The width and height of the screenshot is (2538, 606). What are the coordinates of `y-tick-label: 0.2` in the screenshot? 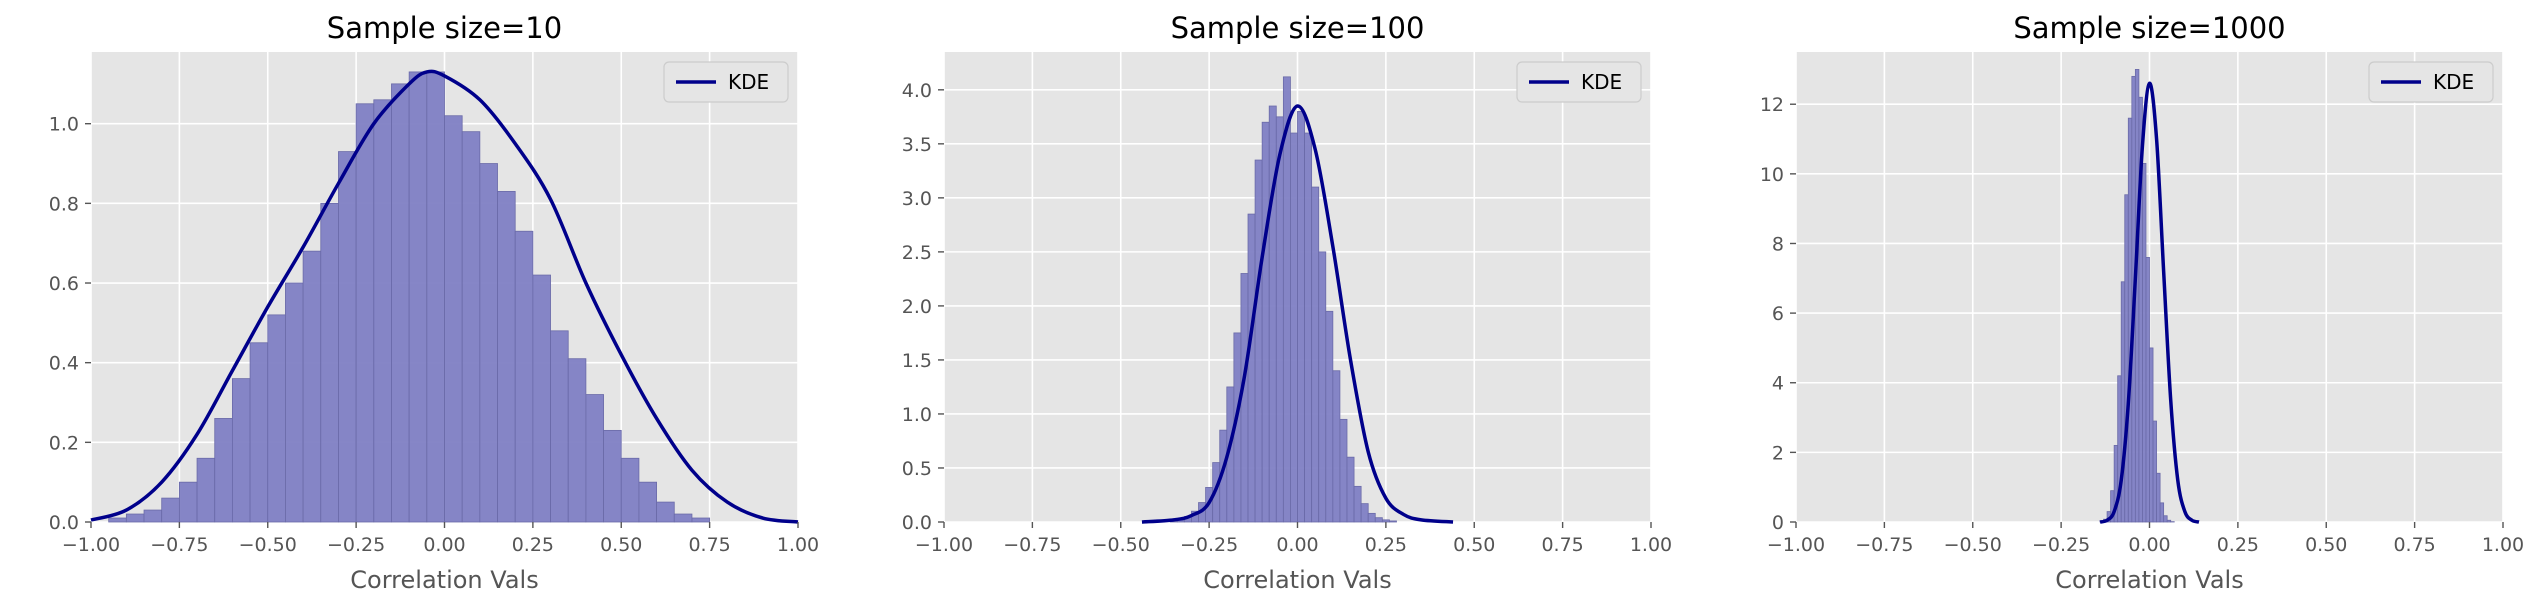 It's located at (64, 443).